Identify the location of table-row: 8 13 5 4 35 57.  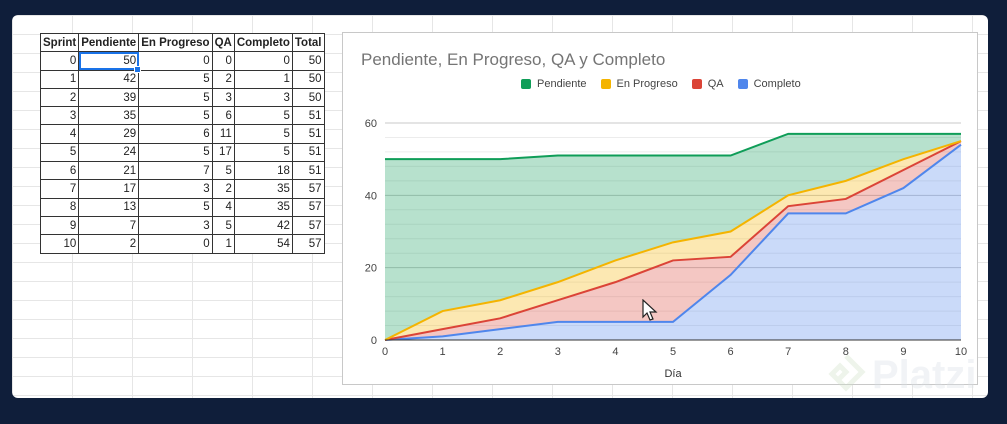
(182, 207).